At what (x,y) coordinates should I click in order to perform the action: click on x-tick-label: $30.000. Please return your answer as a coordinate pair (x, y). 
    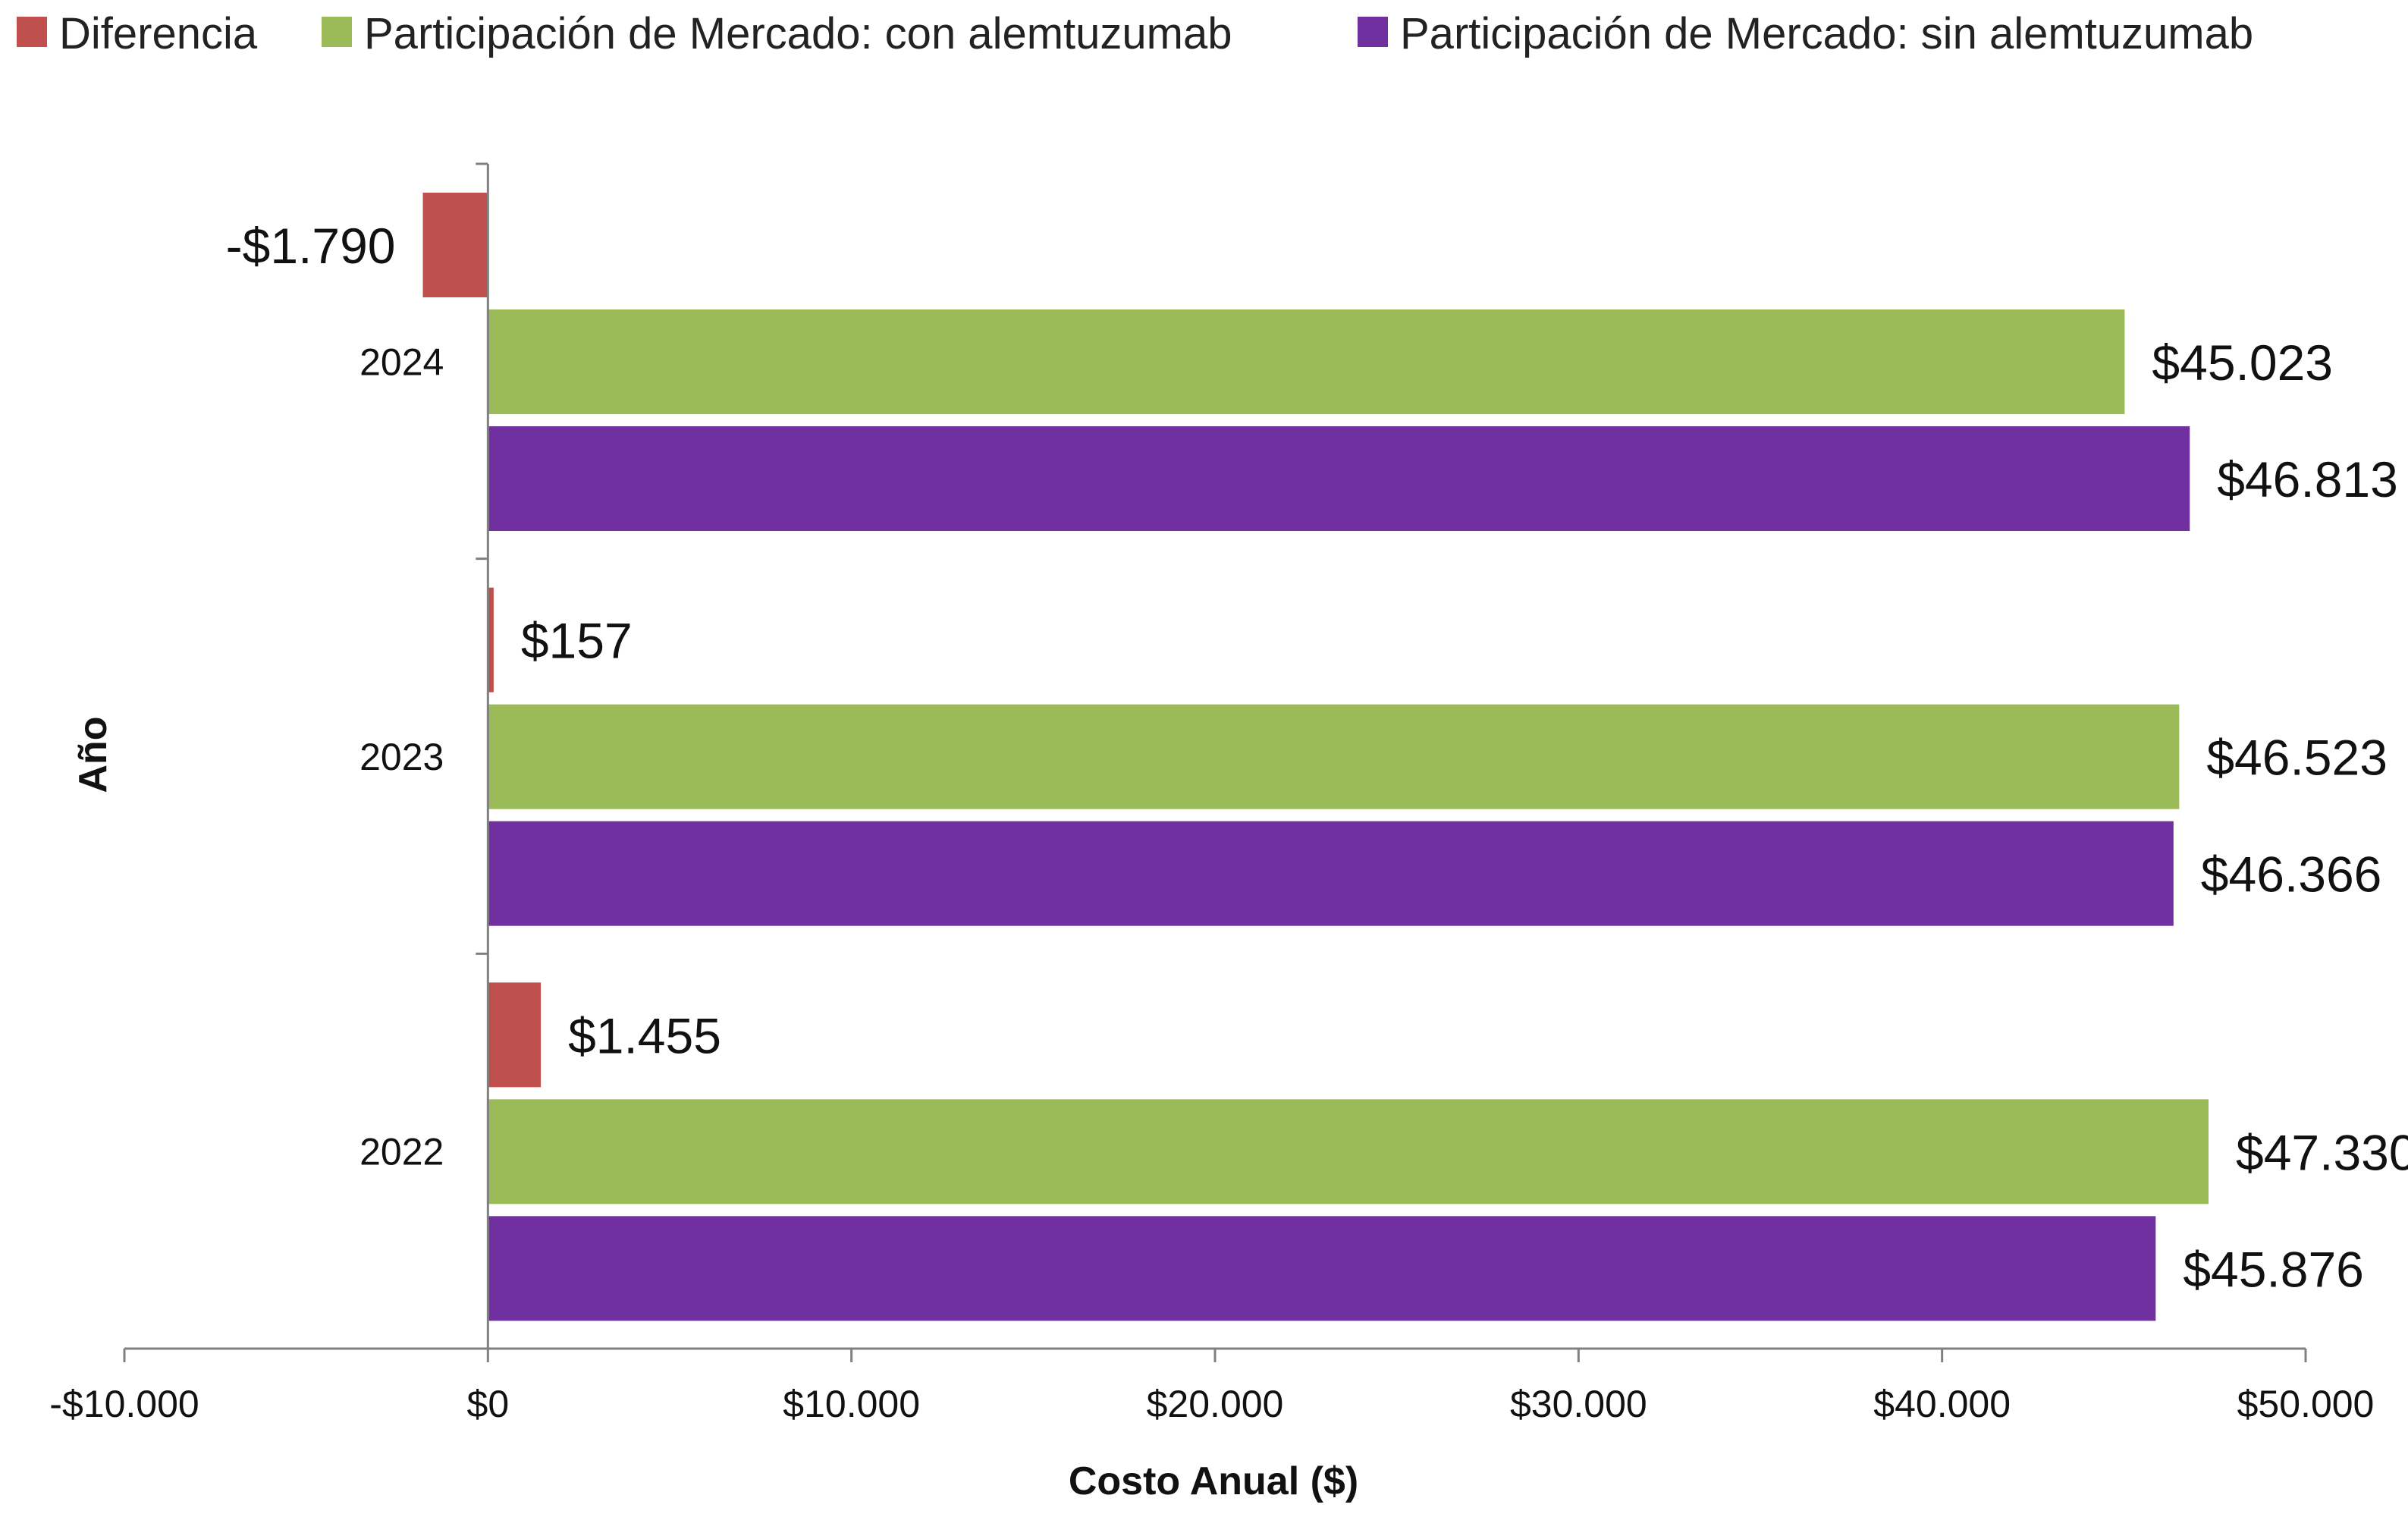
    Looking at the image, I should click on (1578, 1404).